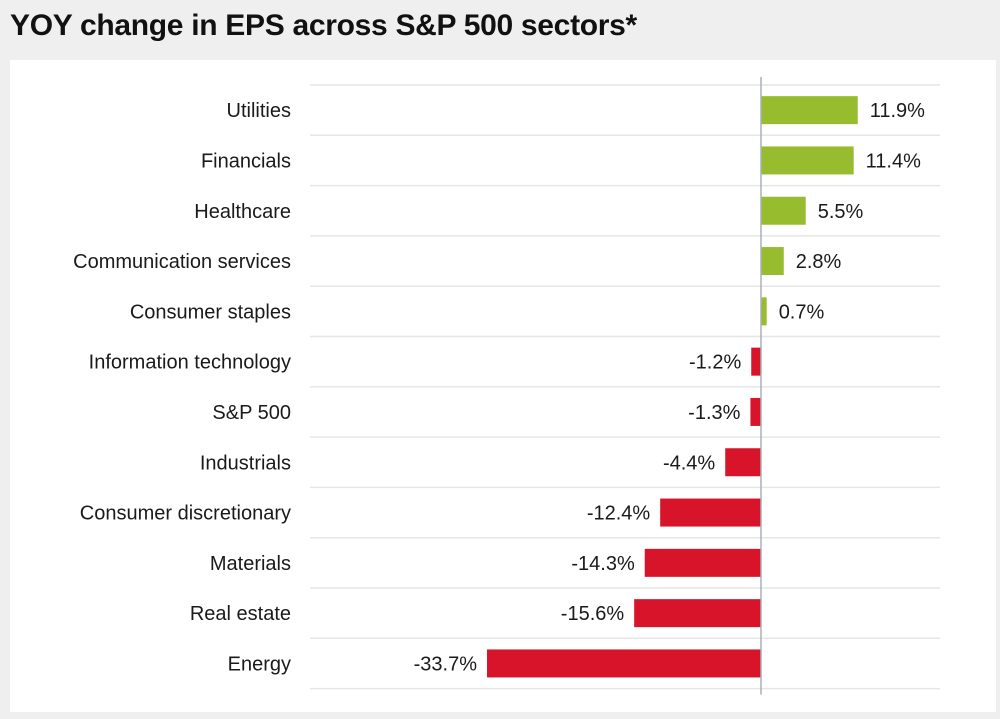 This screenshot has height=719, width=1000. I want to click on category-label: Information technology, so click(190, 363).